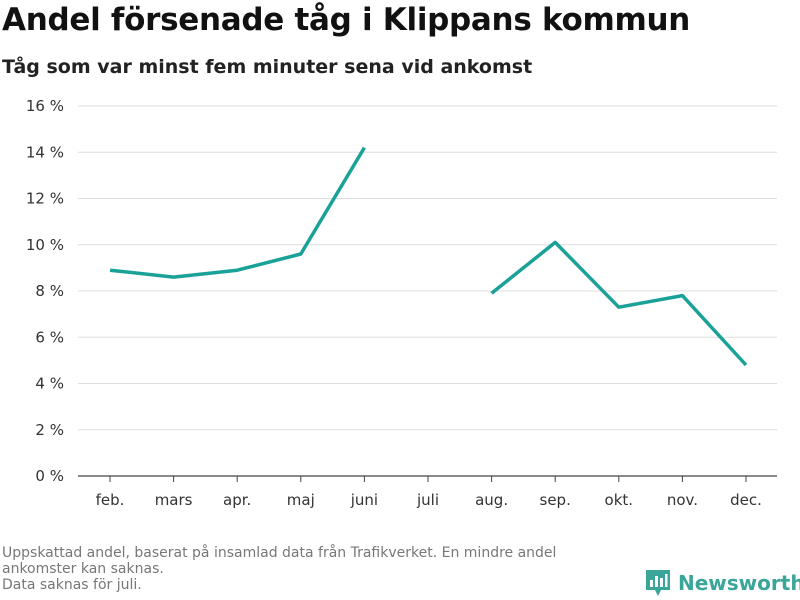 The height and width of the screenshot is (600, 800). Describe the element at coordinates (746, 500) in the screenshot. I see `x-tick-label: dec.` at that location.